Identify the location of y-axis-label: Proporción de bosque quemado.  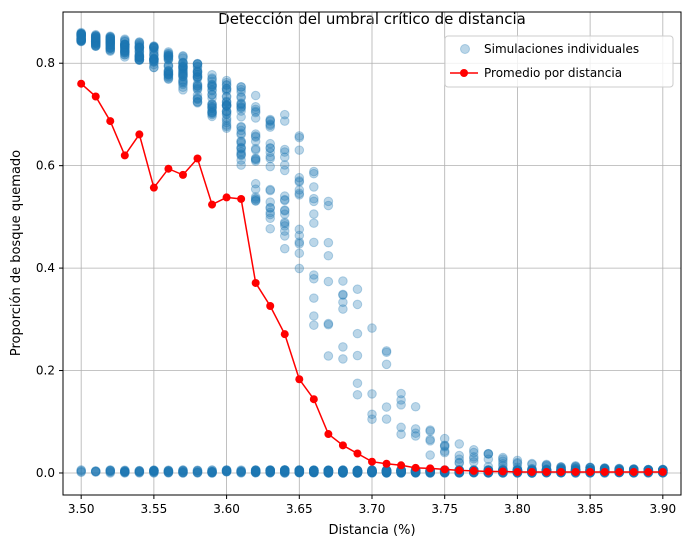
(16, 253).